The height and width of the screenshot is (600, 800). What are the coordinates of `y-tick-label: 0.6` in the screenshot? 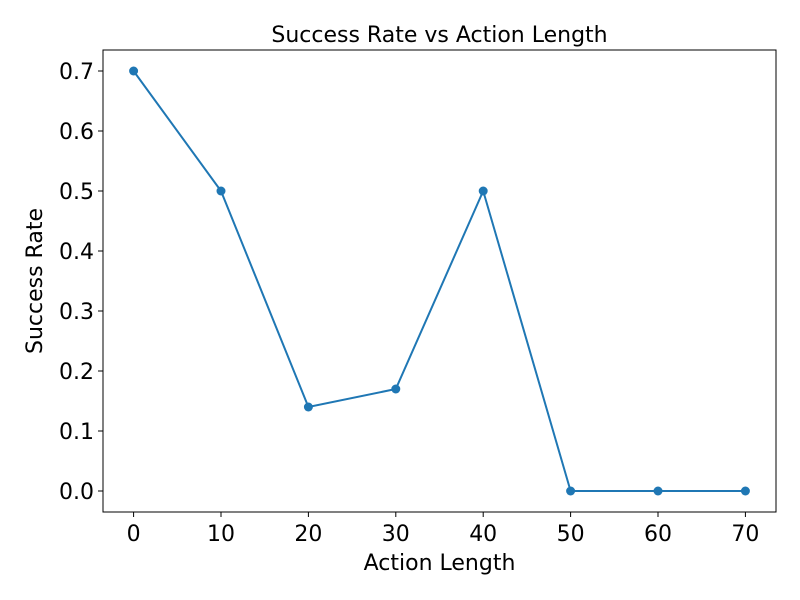 It's located at (76, 132).